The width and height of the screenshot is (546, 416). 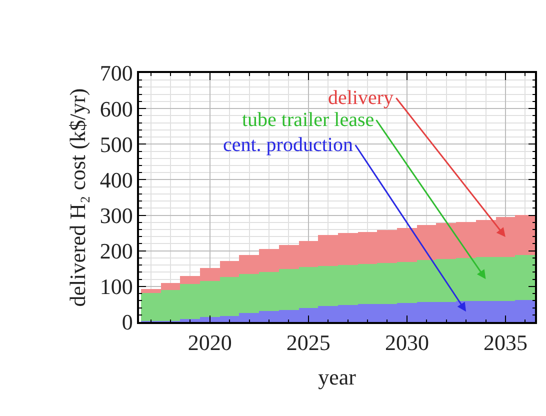 What do you see at coordinates (406, 343) in the screenshot?
I see `x-tick-label: 2030` at bounding box center [406, 343].